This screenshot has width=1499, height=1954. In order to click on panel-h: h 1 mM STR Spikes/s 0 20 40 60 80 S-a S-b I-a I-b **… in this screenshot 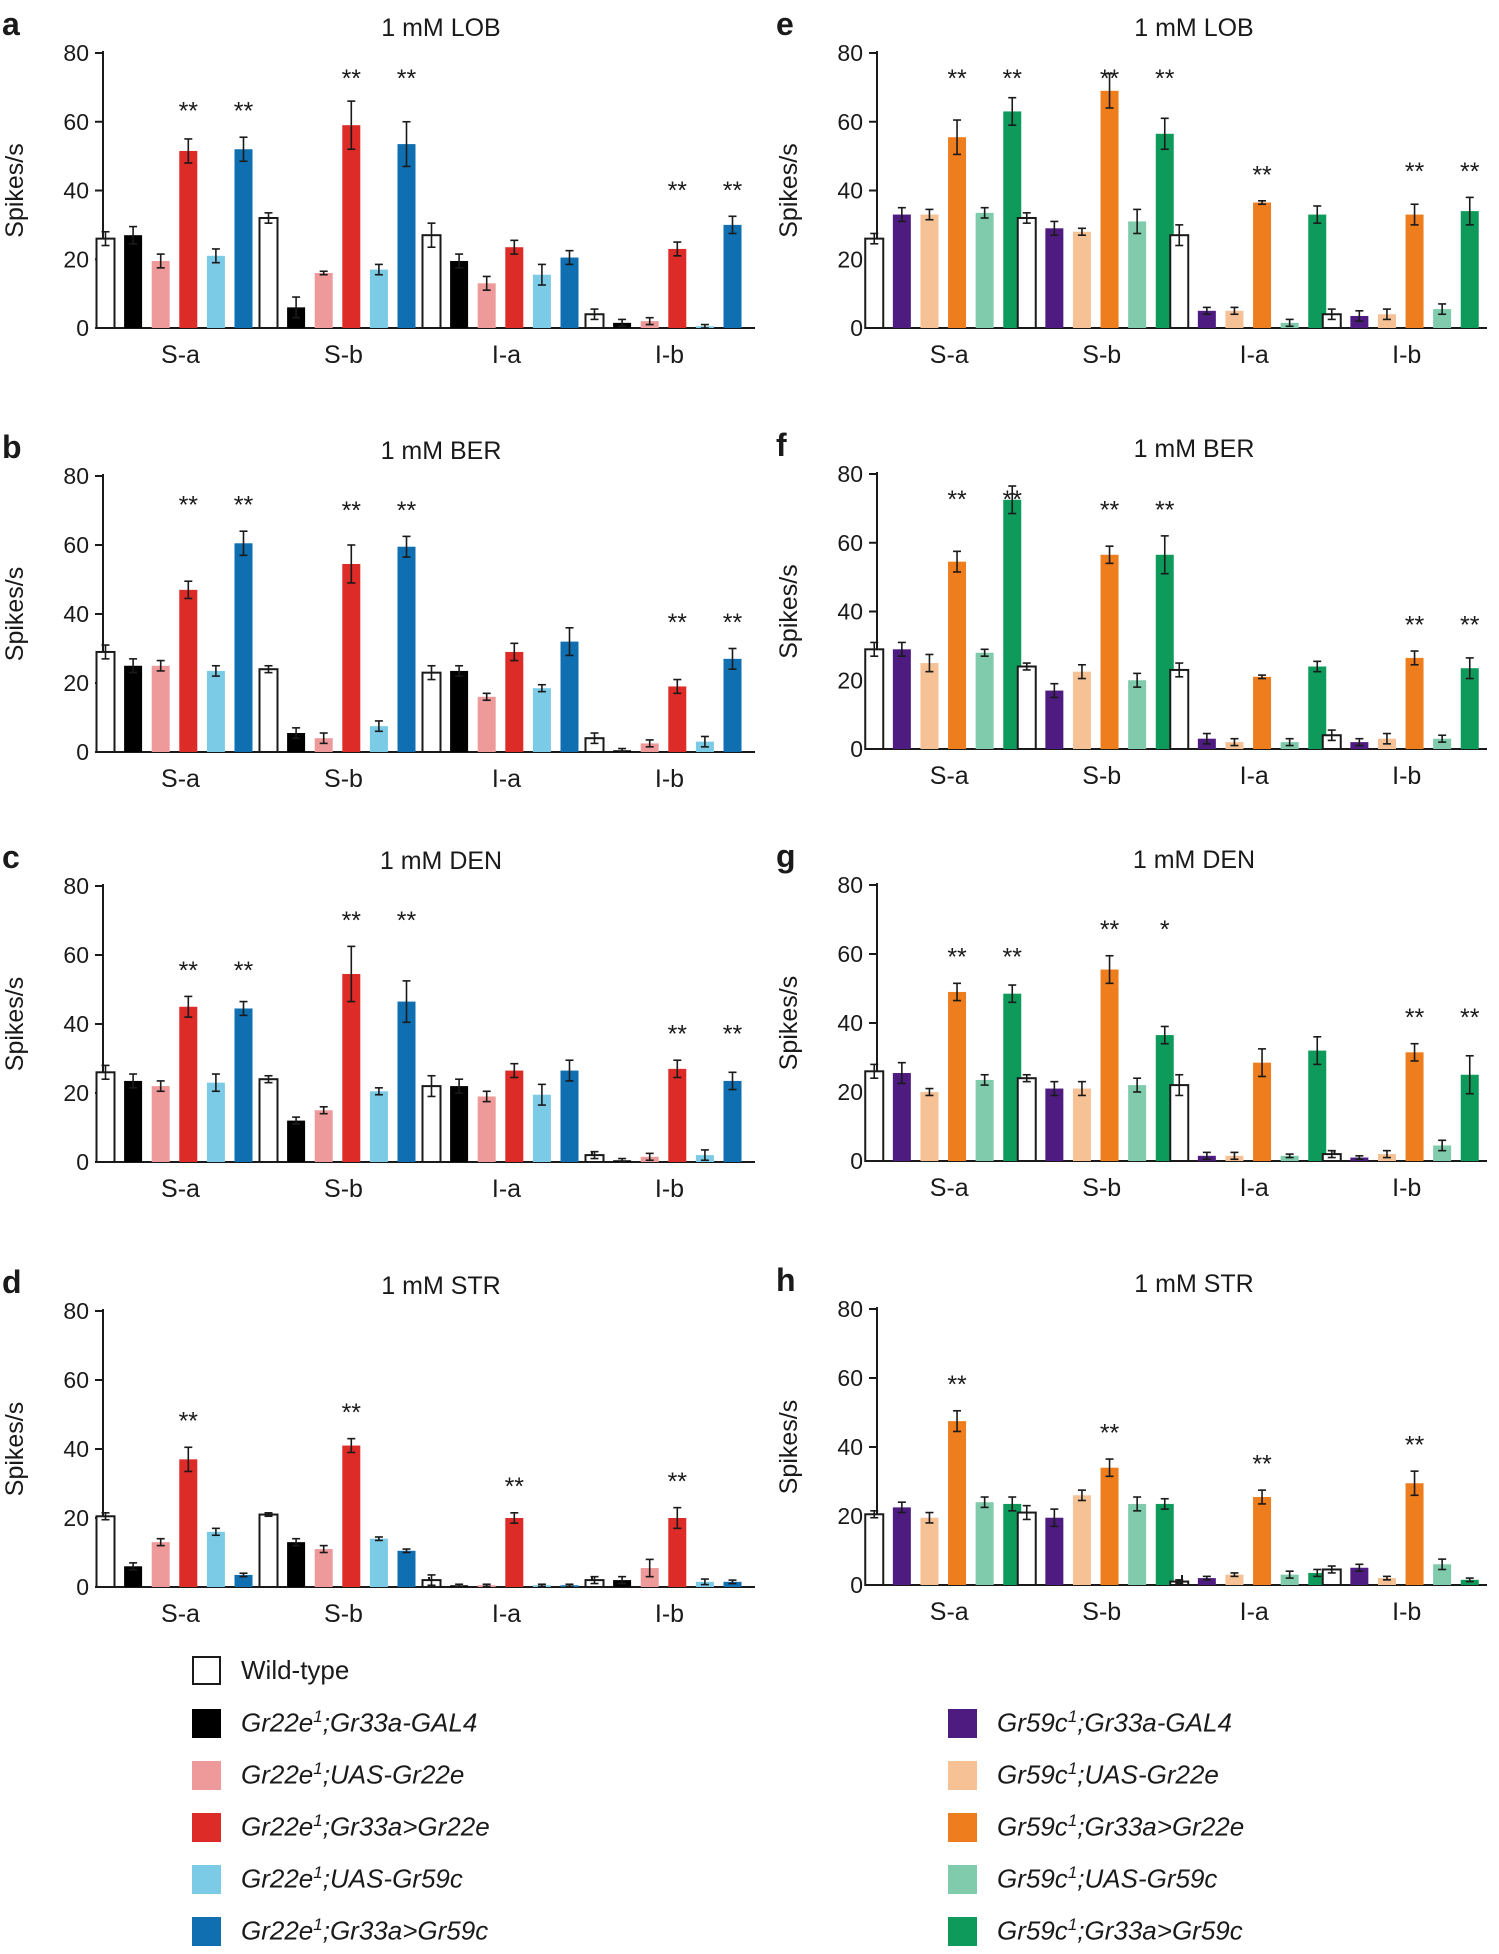, I will do `click(1131, 1444)`.